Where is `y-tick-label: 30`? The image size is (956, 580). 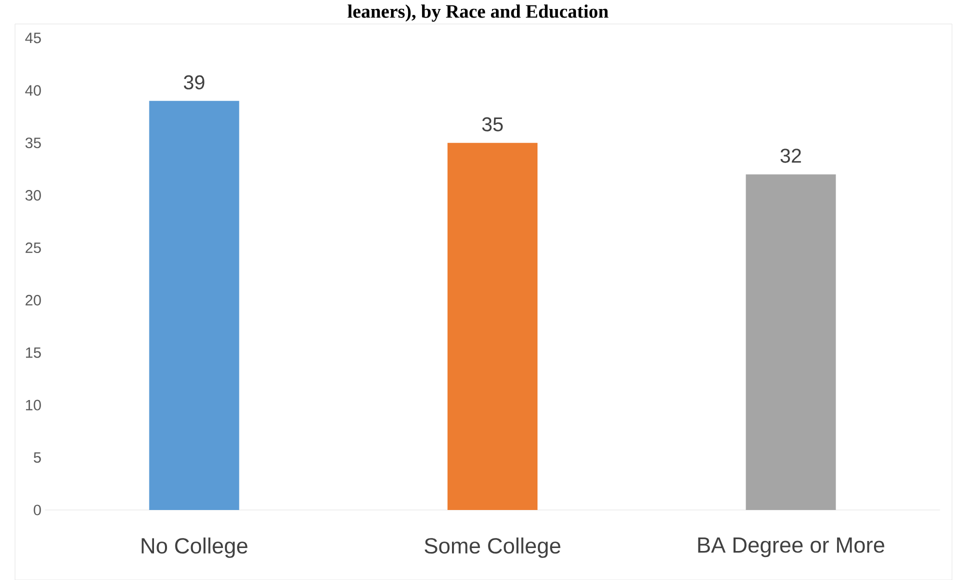 y-tick-label: 30 is located at coordinates (33, 195).